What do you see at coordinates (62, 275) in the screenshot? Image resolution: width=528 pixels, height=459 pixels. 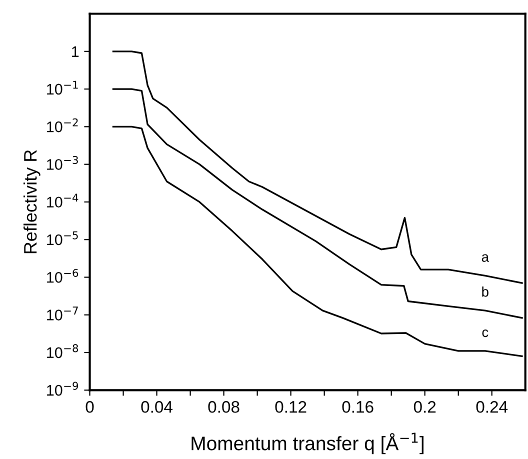 I see `y-tick-label: 10$^{−6}$` at bounding box center [62, 275].